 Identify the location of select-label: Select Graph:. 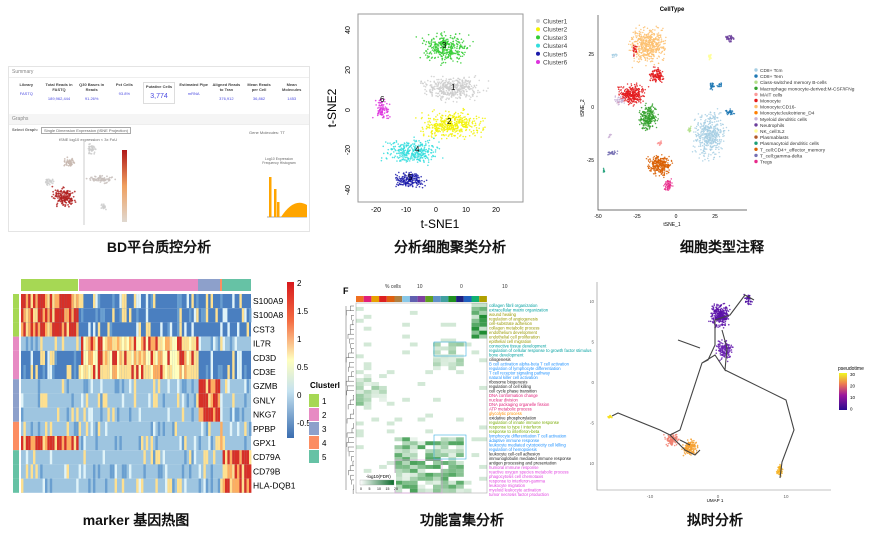
(25, 129).